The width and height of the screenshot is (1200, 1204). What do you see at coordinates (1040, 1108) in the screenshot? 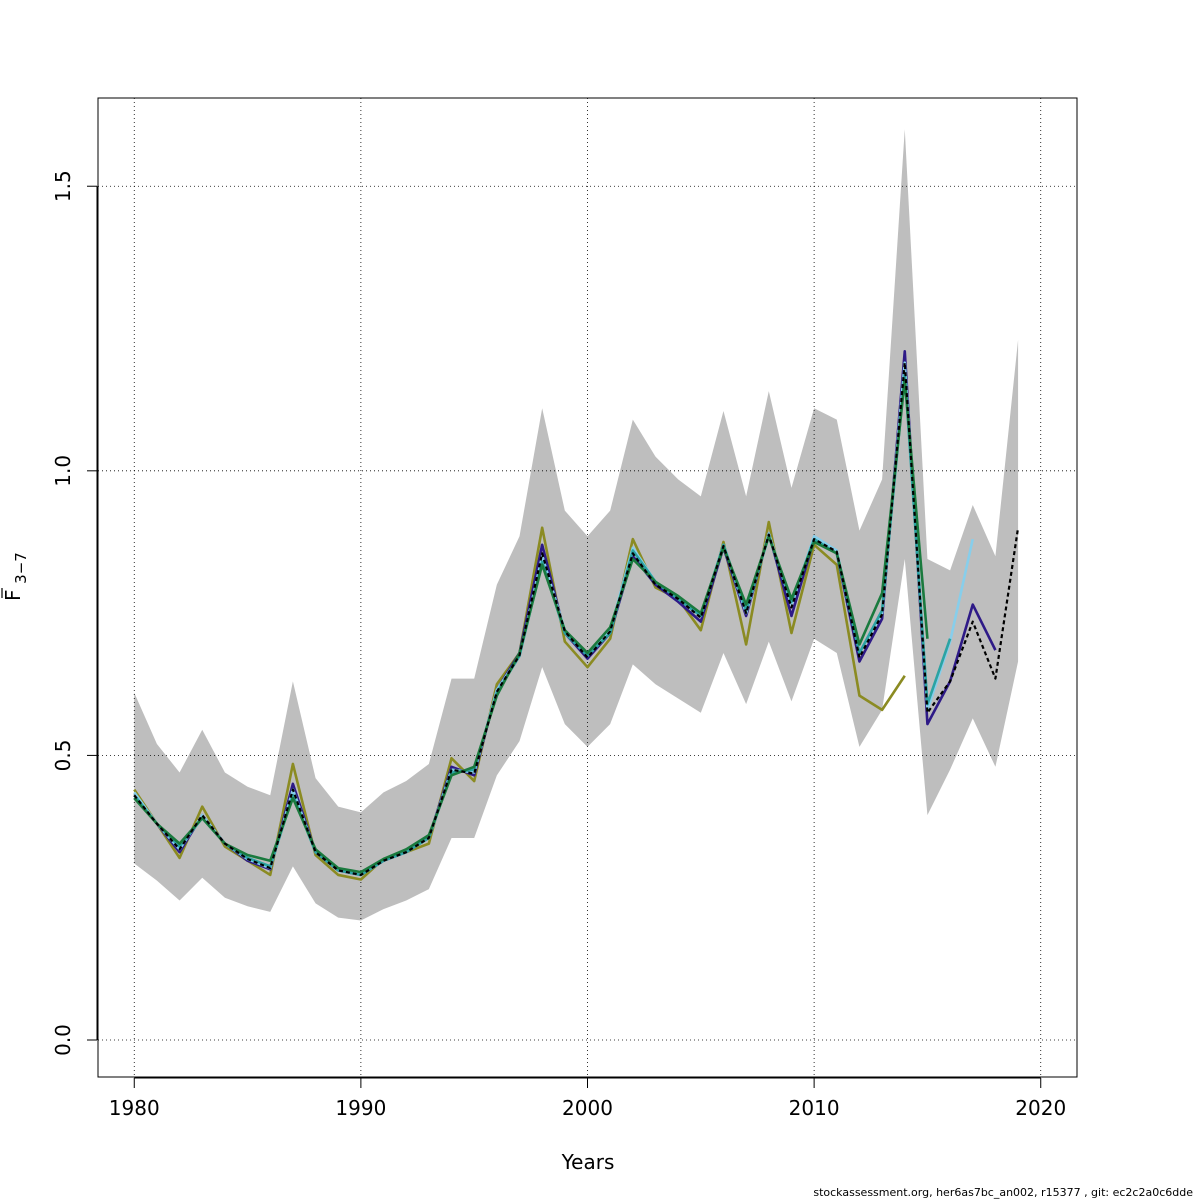
I see `x-tick-label: 2020` at bounding box center [1040, 1108].